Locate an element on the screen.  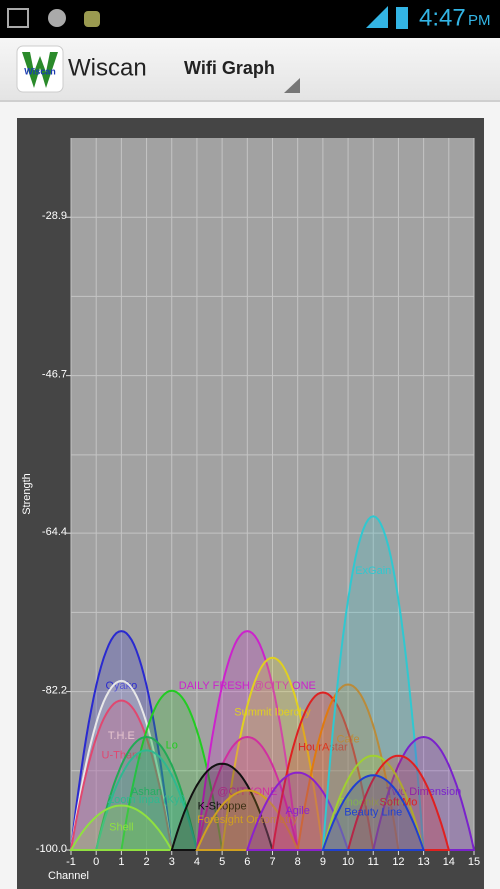
y-tick-label: -28.9 is located at coordinates (54, 216).